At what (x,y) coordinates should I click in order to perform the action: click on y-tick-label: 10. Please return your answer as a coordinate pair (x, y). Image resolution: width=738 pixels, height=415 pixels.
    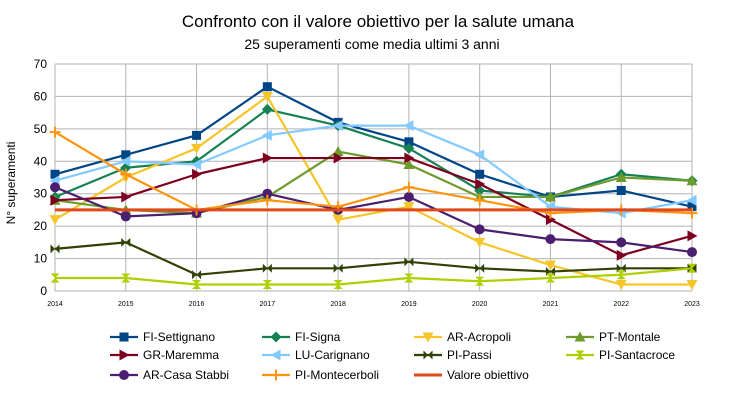
    Looking at the image, I should click on (41, 259).